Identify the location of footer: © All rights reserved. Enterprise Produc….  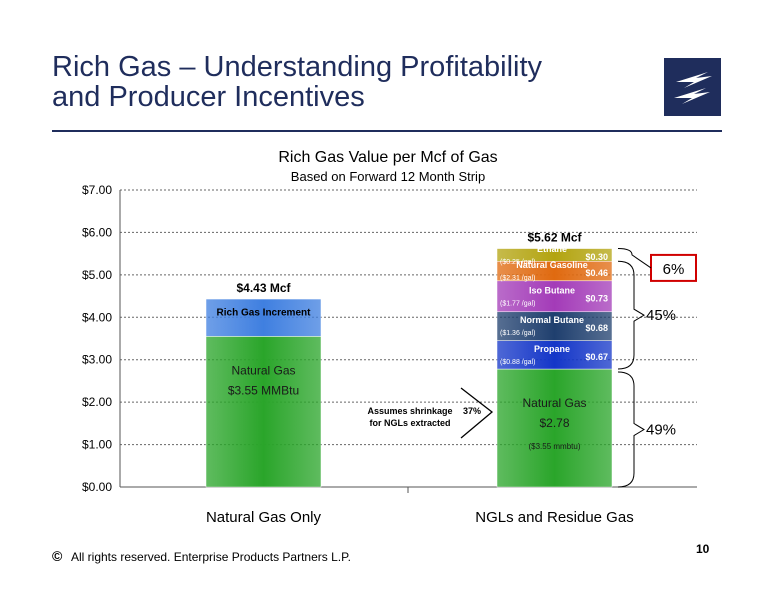
(201, 556).